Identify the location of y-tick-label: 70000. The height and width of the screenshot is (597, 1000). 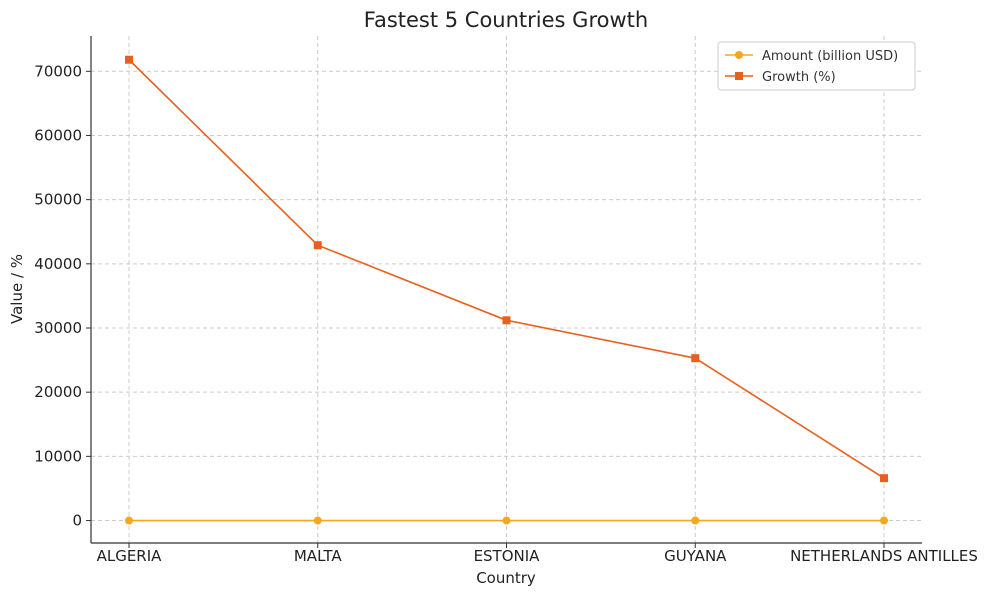
(58, 71).